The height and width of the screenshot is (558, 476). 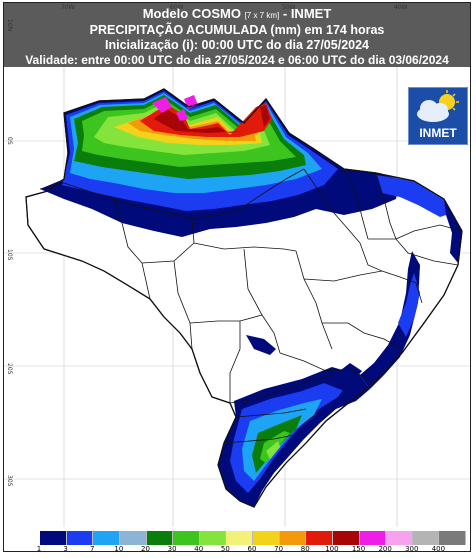 What do you see at coordinates (92, 549) in the screenshot?
I see `legend-label: 7` at bounding box center [92, 549].